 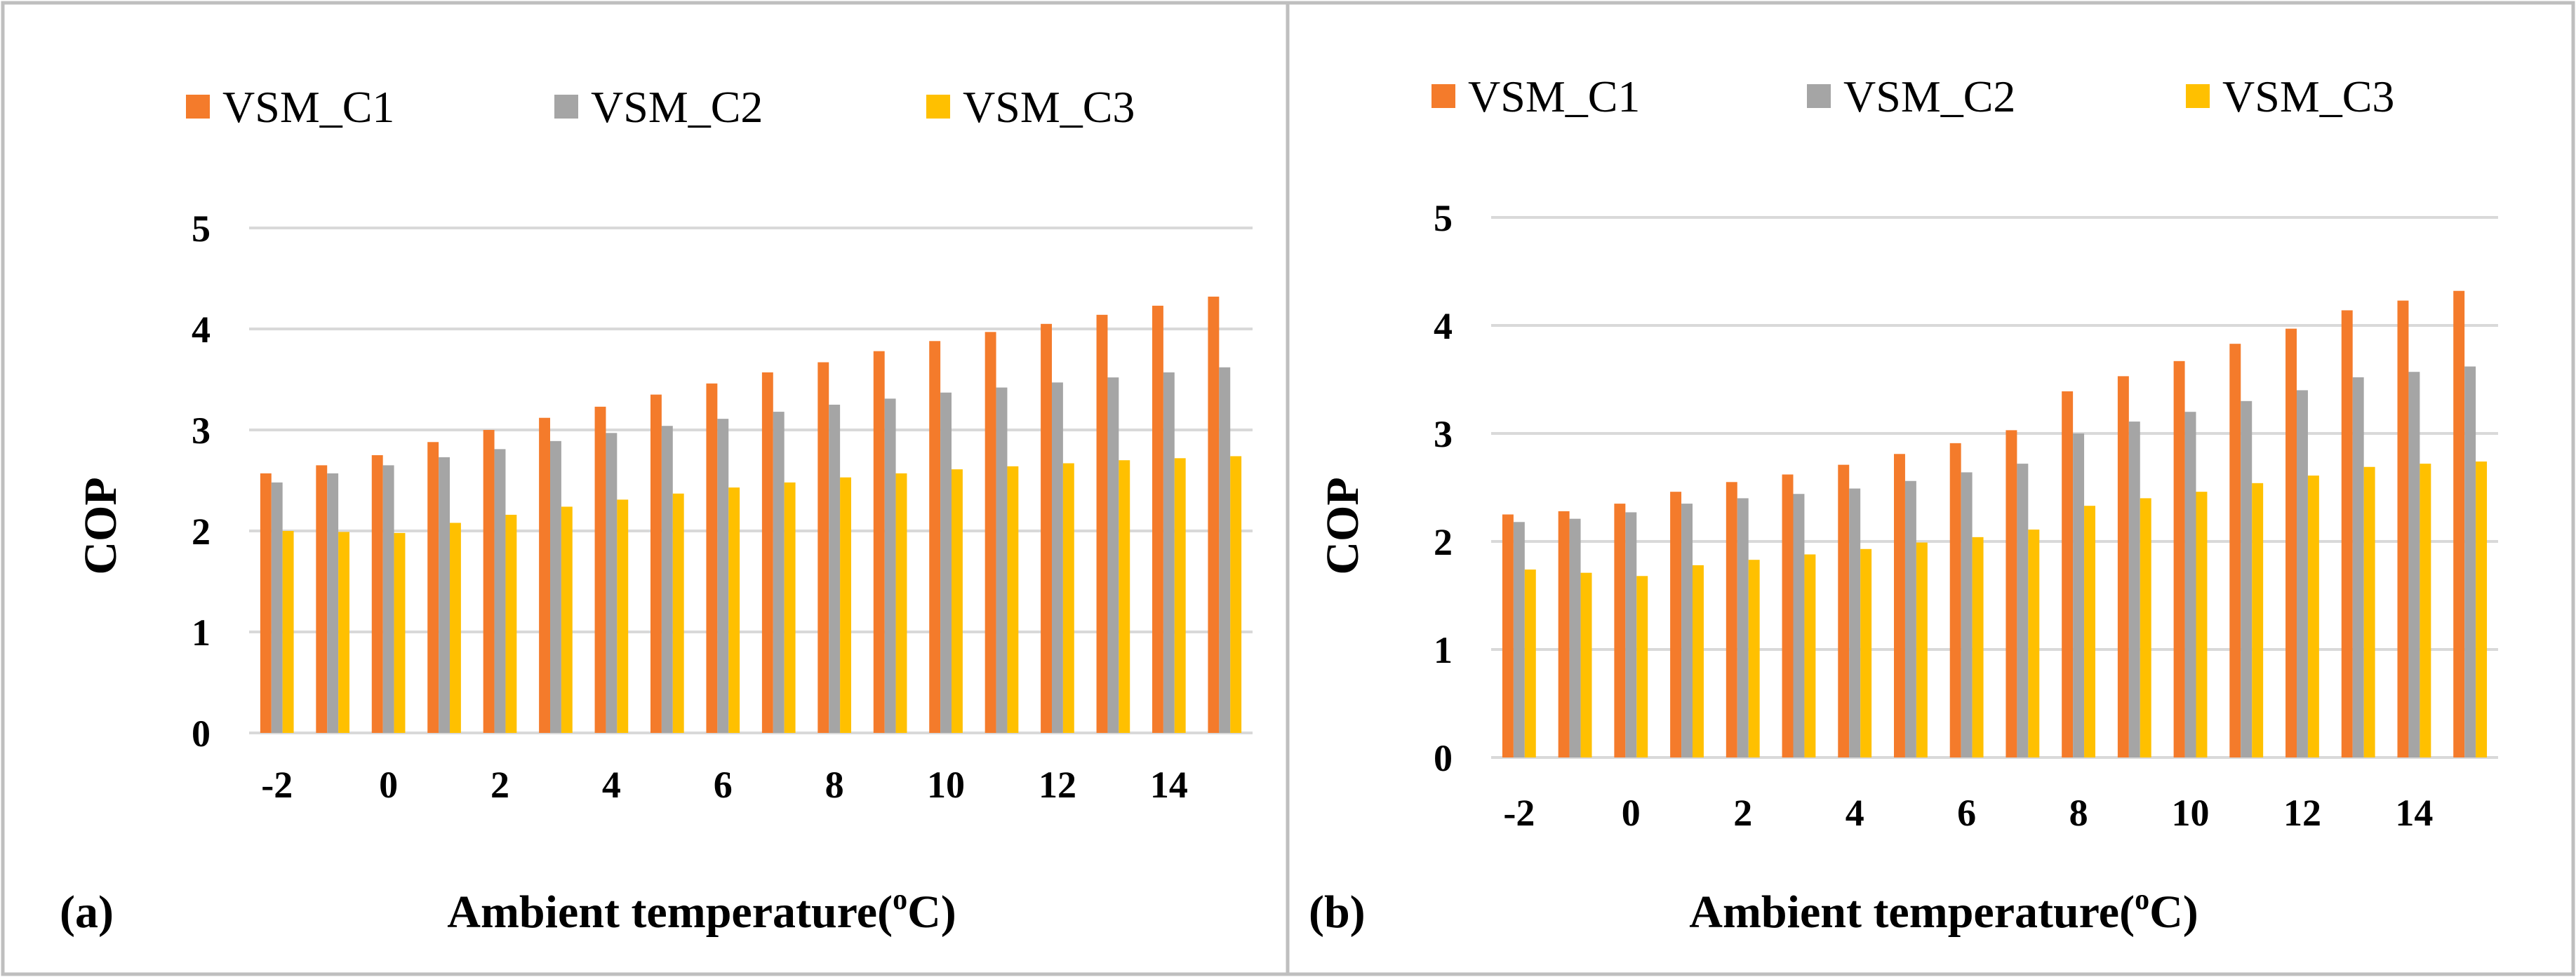 I want to click on x-axis-title-main: Ambient temperature(, so click(x=670, y=913).